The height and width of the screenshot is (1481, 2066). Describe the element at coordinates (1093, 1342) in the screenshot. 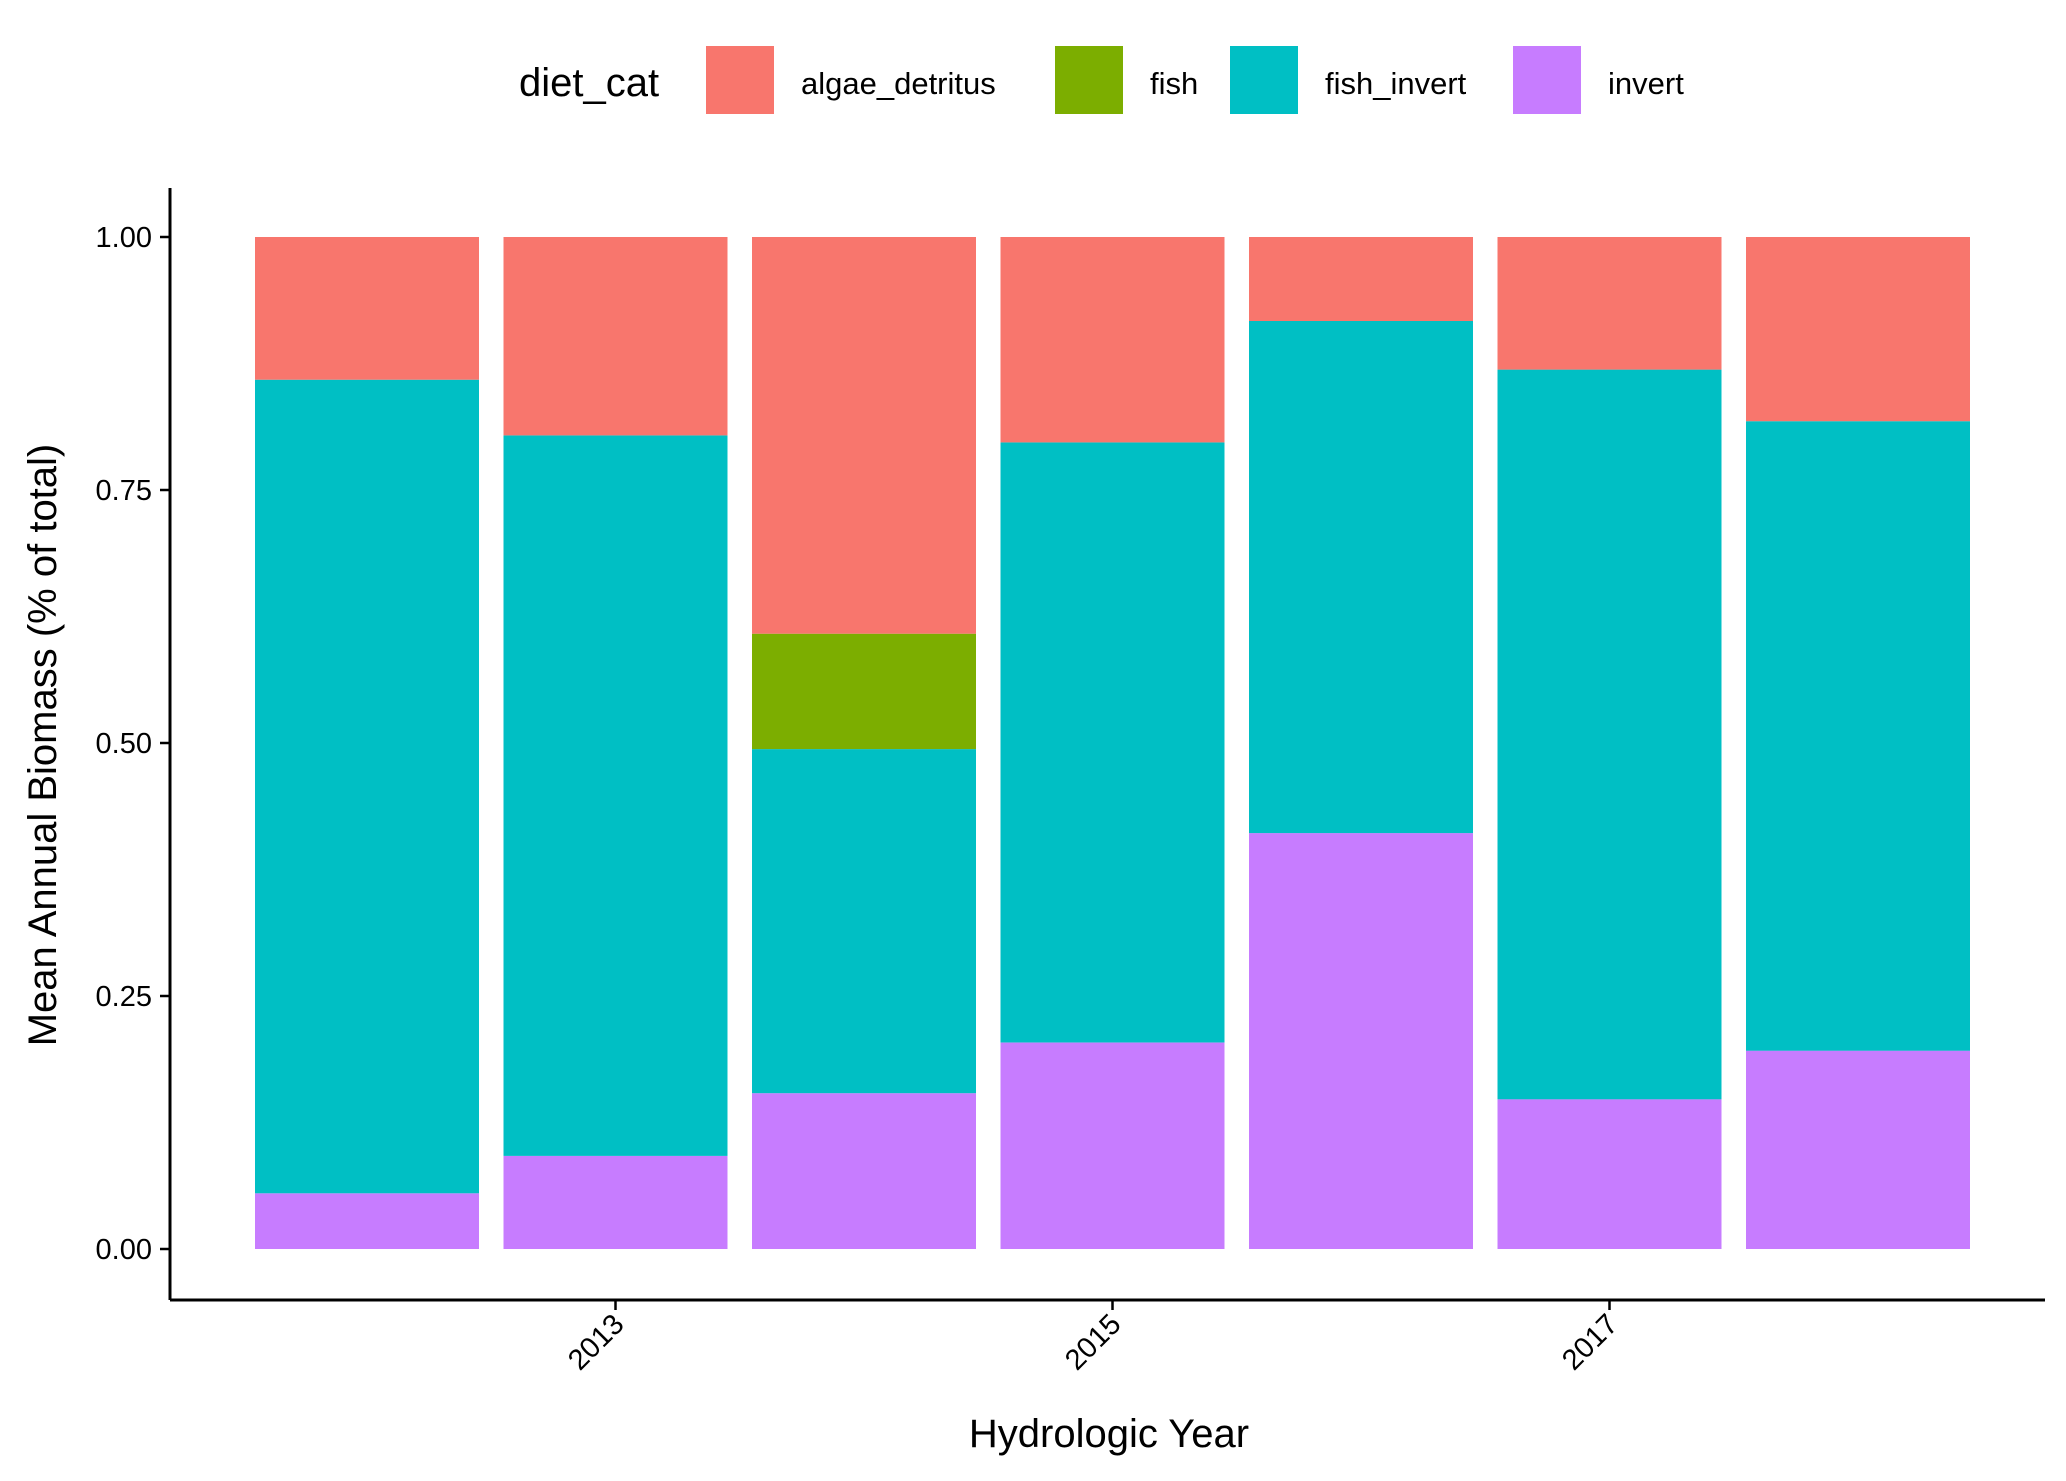

I see `x-tick-label: 2015` at that location.